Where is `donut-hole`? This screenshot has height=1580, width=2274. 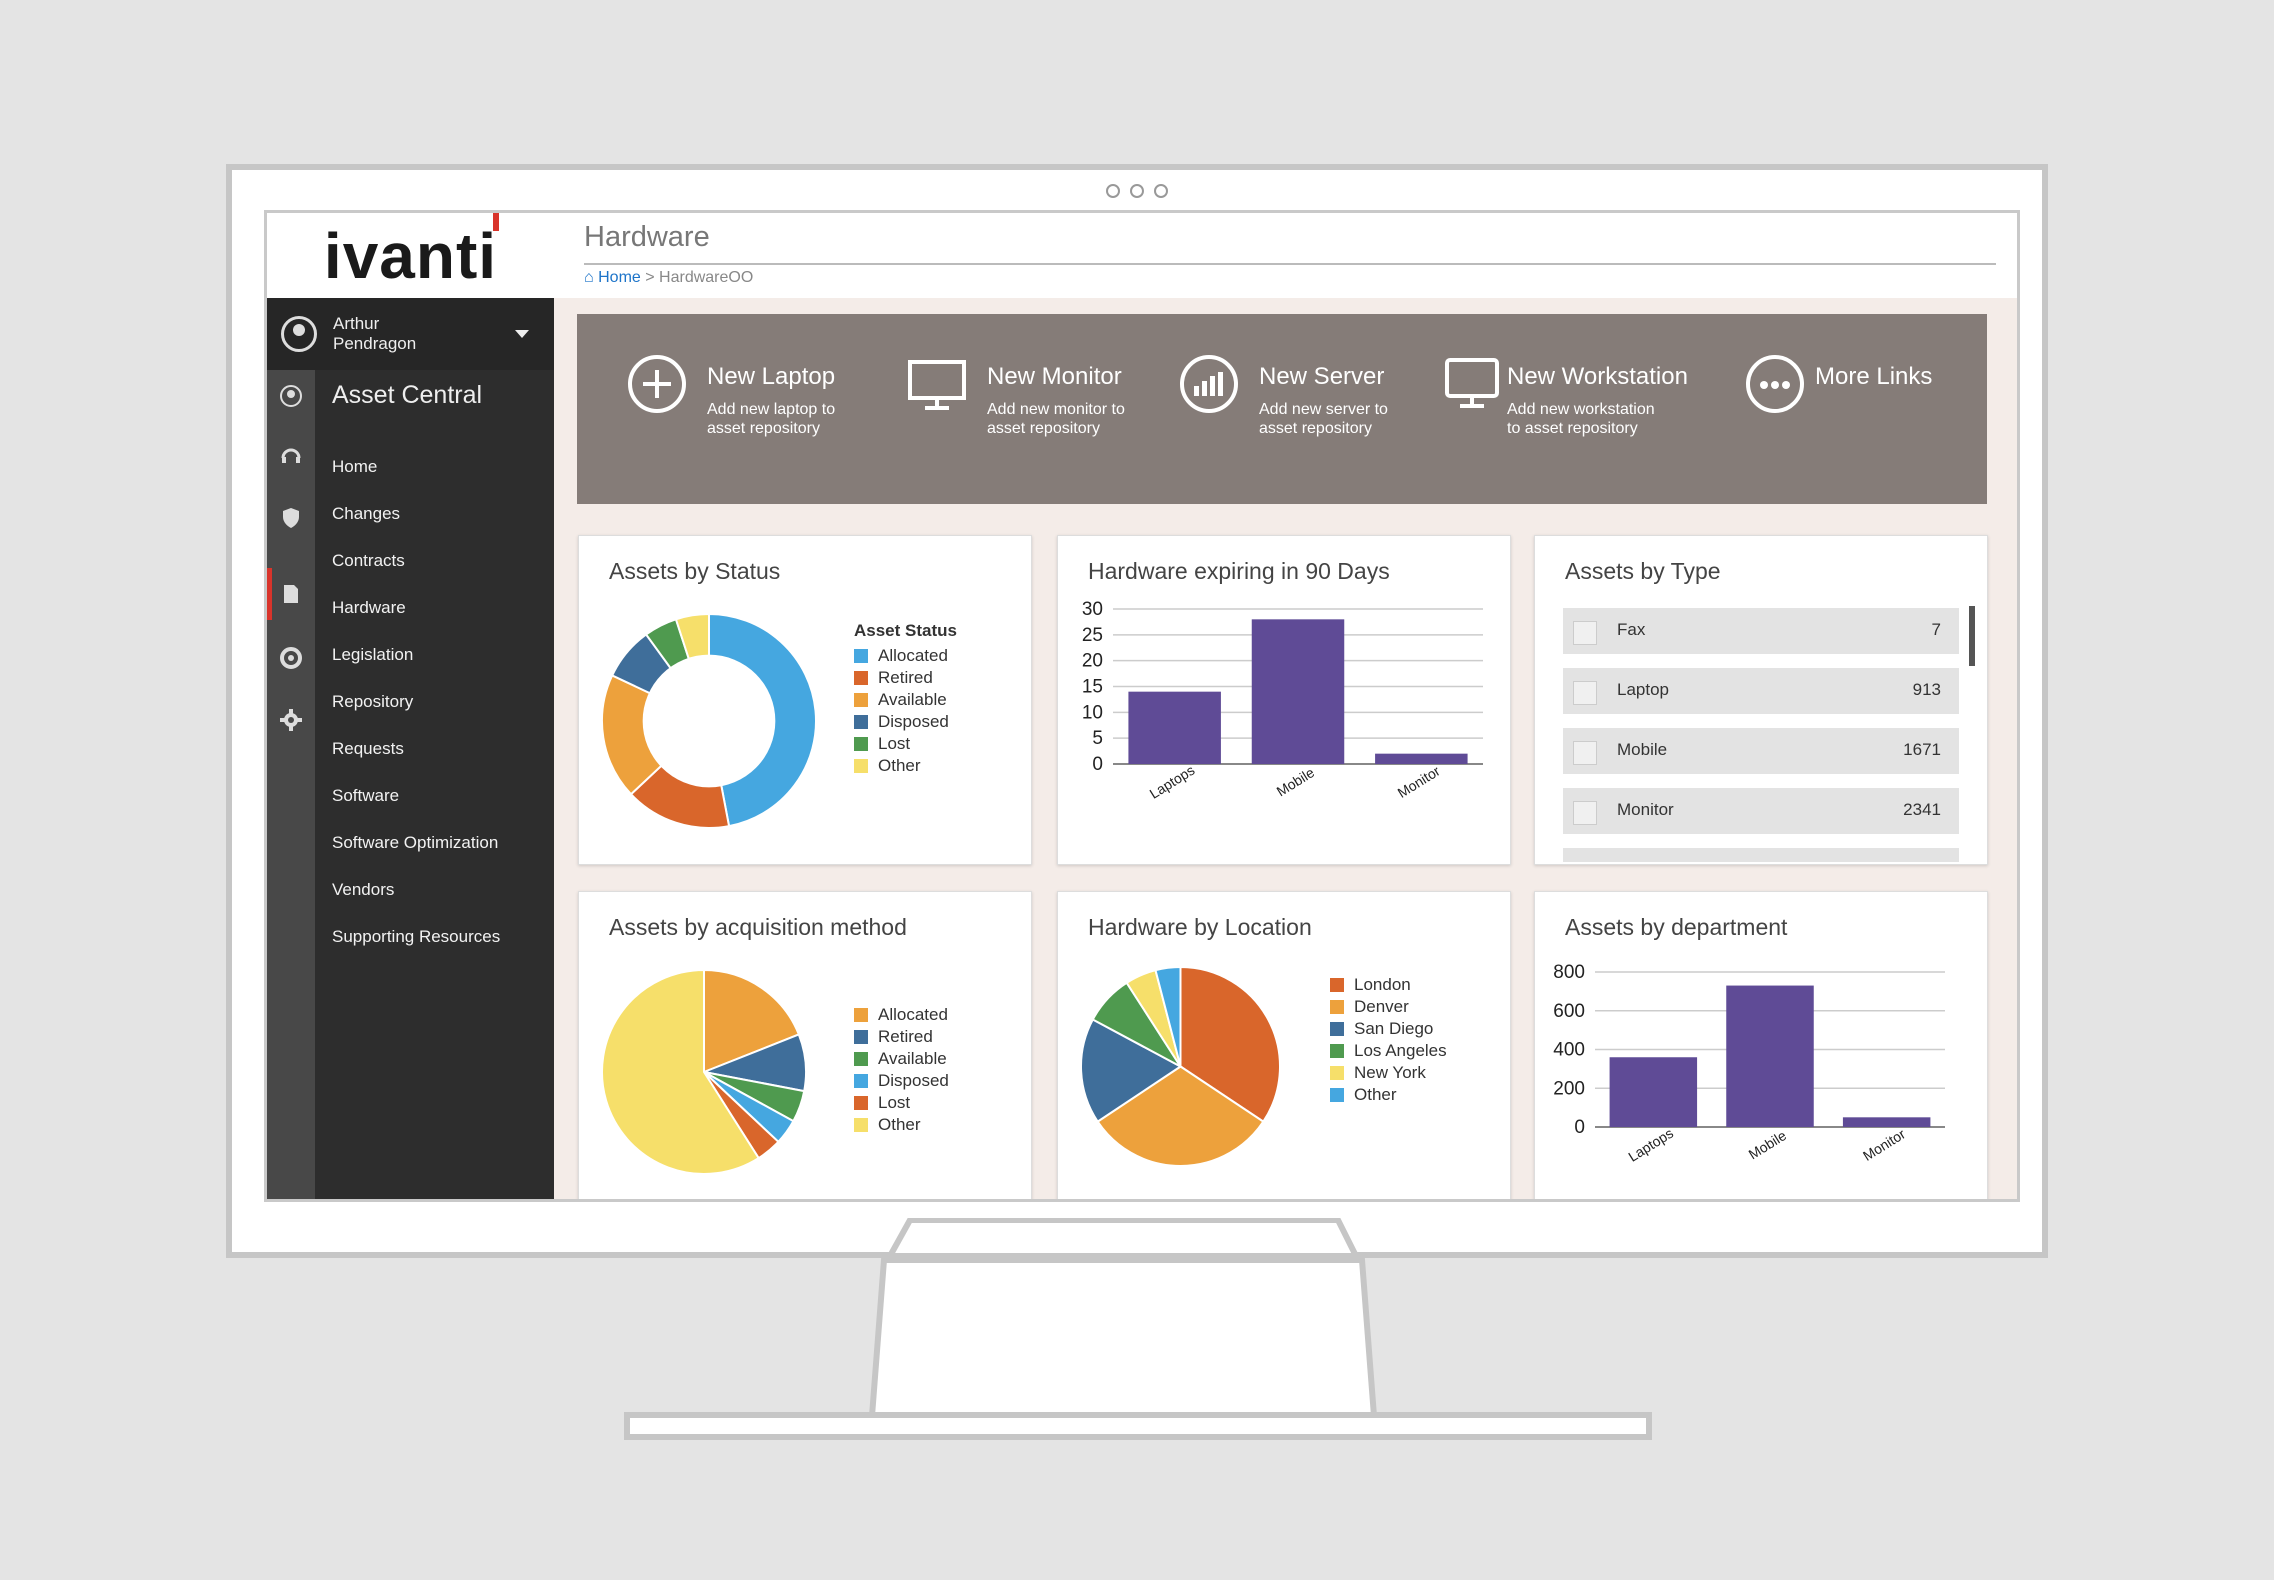 donut-hole is located at coordinates (709, 721).